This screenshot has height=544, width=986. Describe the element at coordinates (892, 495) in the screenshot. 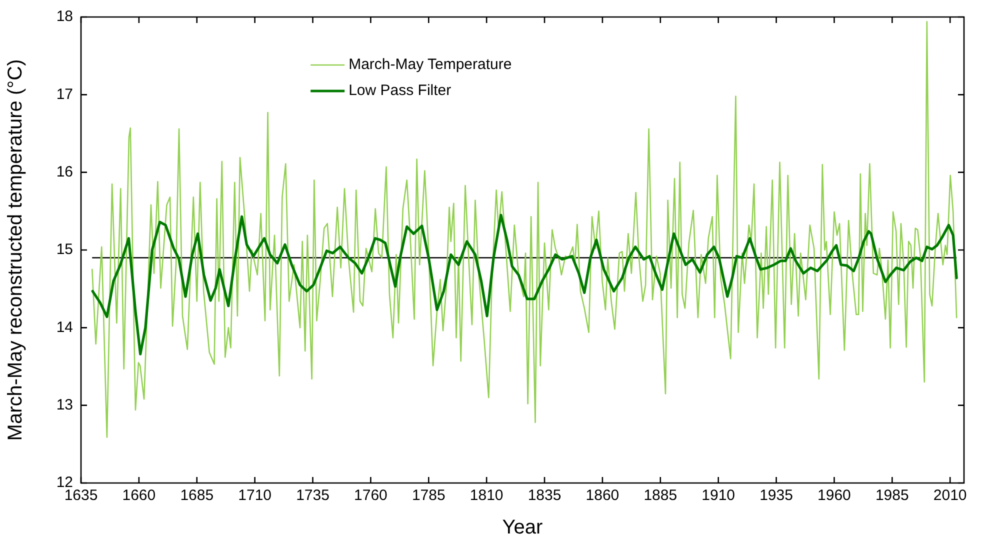

I see `x-tick-label: 1985` at that location.